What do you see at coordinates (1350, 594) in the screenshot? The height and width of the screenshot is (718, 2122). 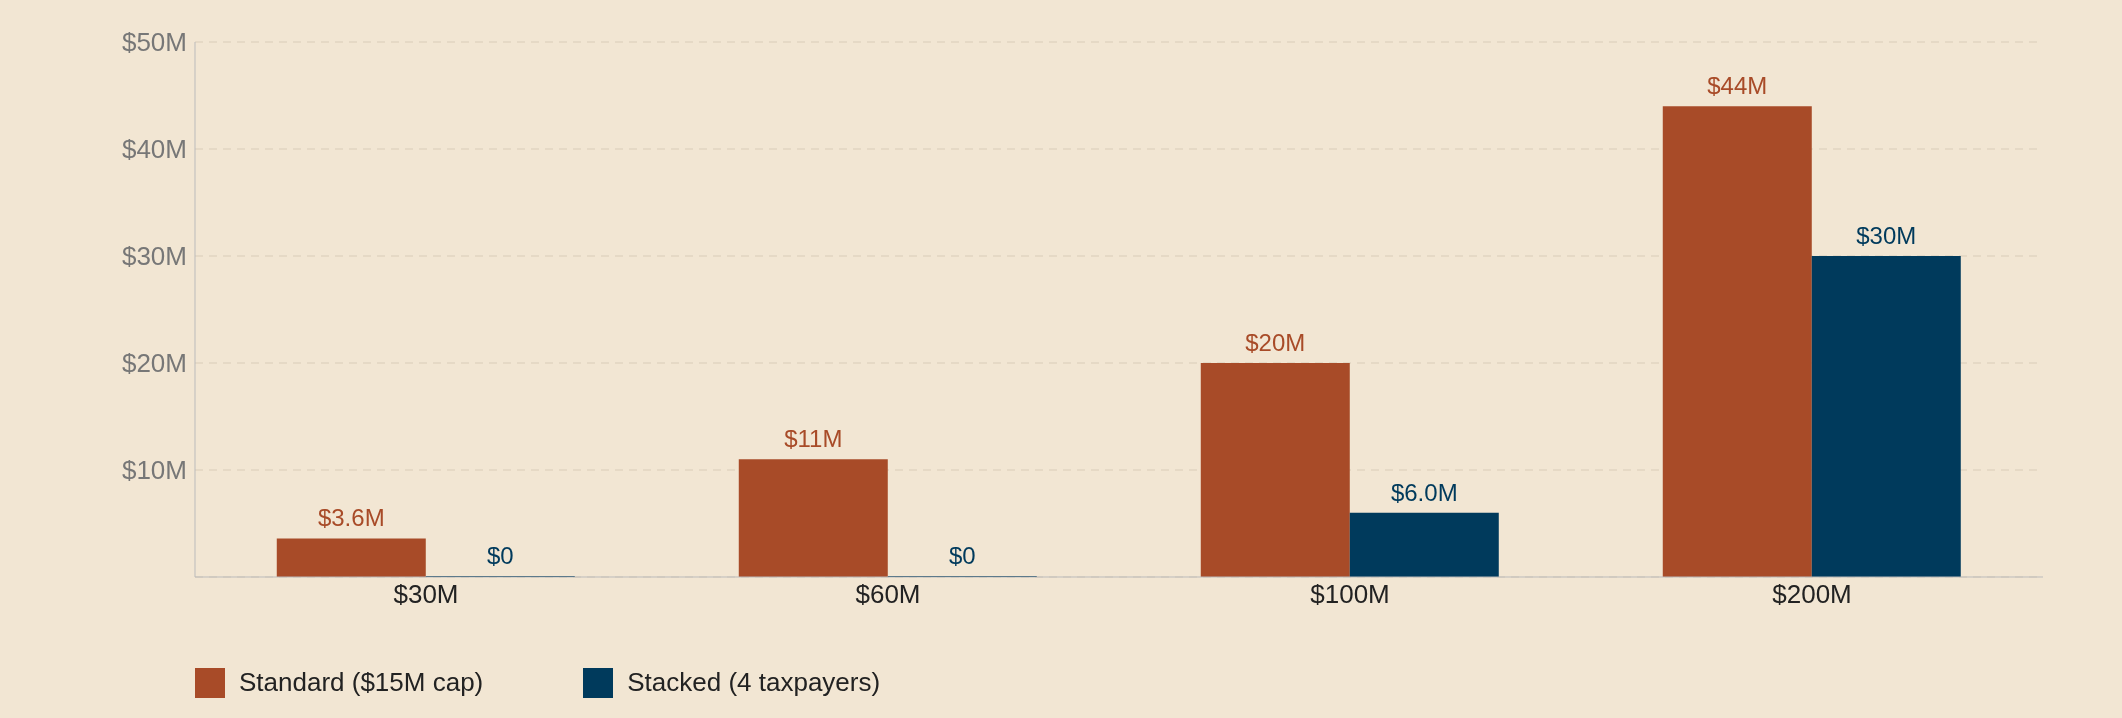 I see `x-tick-label: $100M` at bounding box center [1350, 594].